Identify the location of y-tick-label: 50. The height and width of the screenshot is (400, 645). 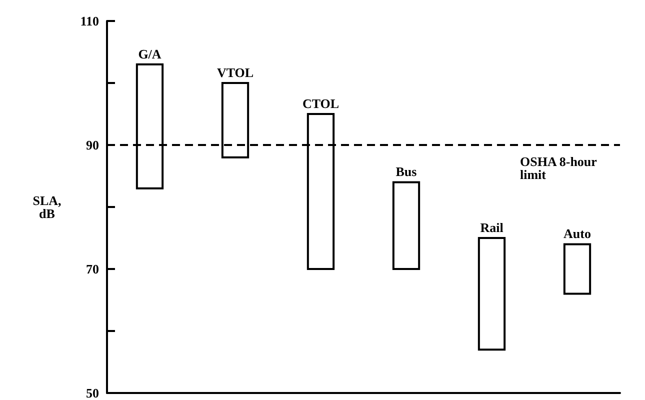
(92, 393).